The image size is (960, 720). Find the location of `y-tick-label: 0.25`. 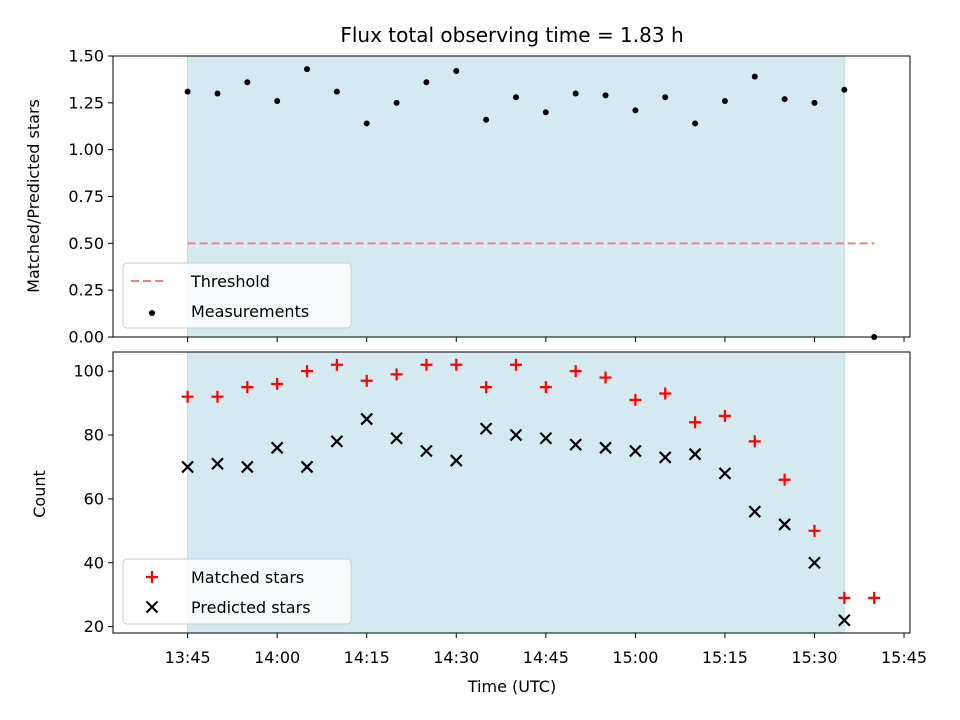

y-tick-label: 0.25 is located at coordinates (86, 290).